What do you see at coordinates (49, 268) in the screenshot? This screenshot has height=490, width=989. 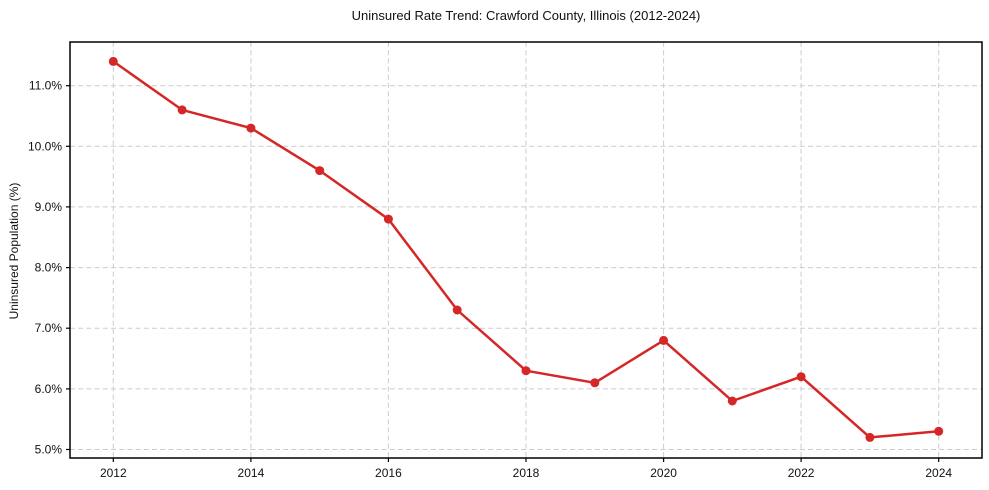 I see `y-tick-label: 8.0%` at bounding box center [49, 268].